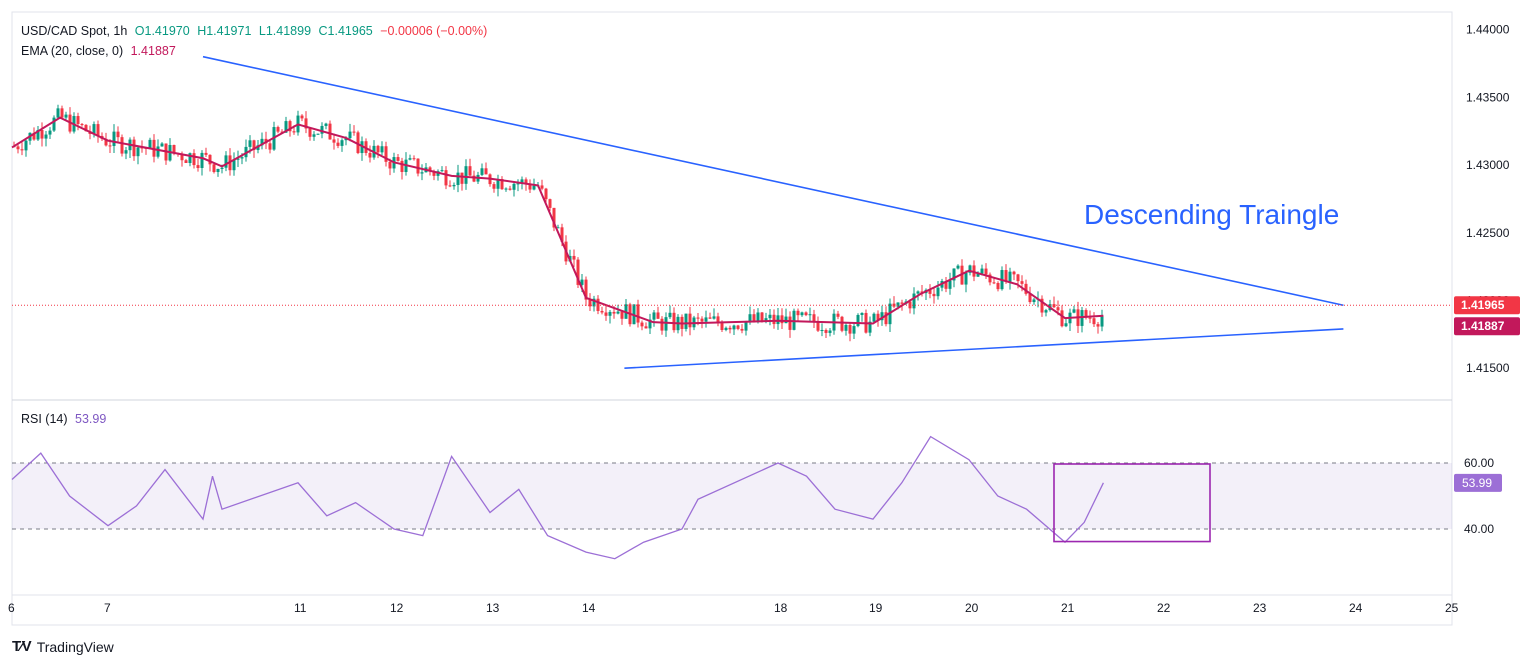  I want to click on rsi-tick-label: 60.00, so click(1479, 463).